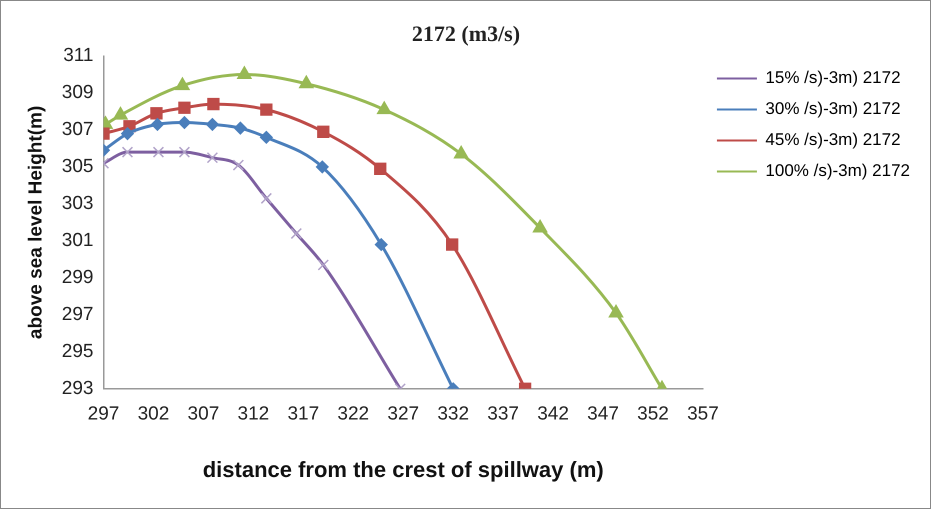 The width and height of the screenshot is (931, 509). What do you see at coordinates (453, 413) in the screenshot?
I see `x-tick-label: 332` at bounding box center [453, 413].